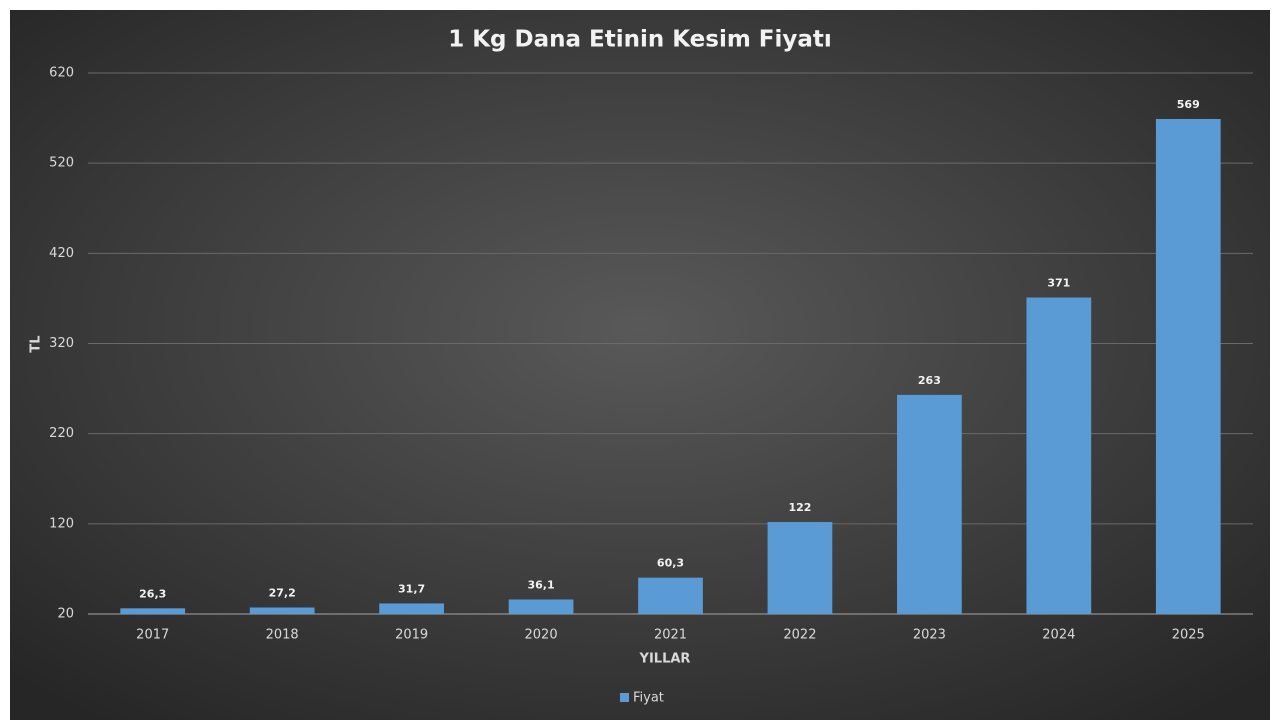  Describe the element at coordinates (61, 433) in the screenshot. I see `y-tick-label: 220` at that location.